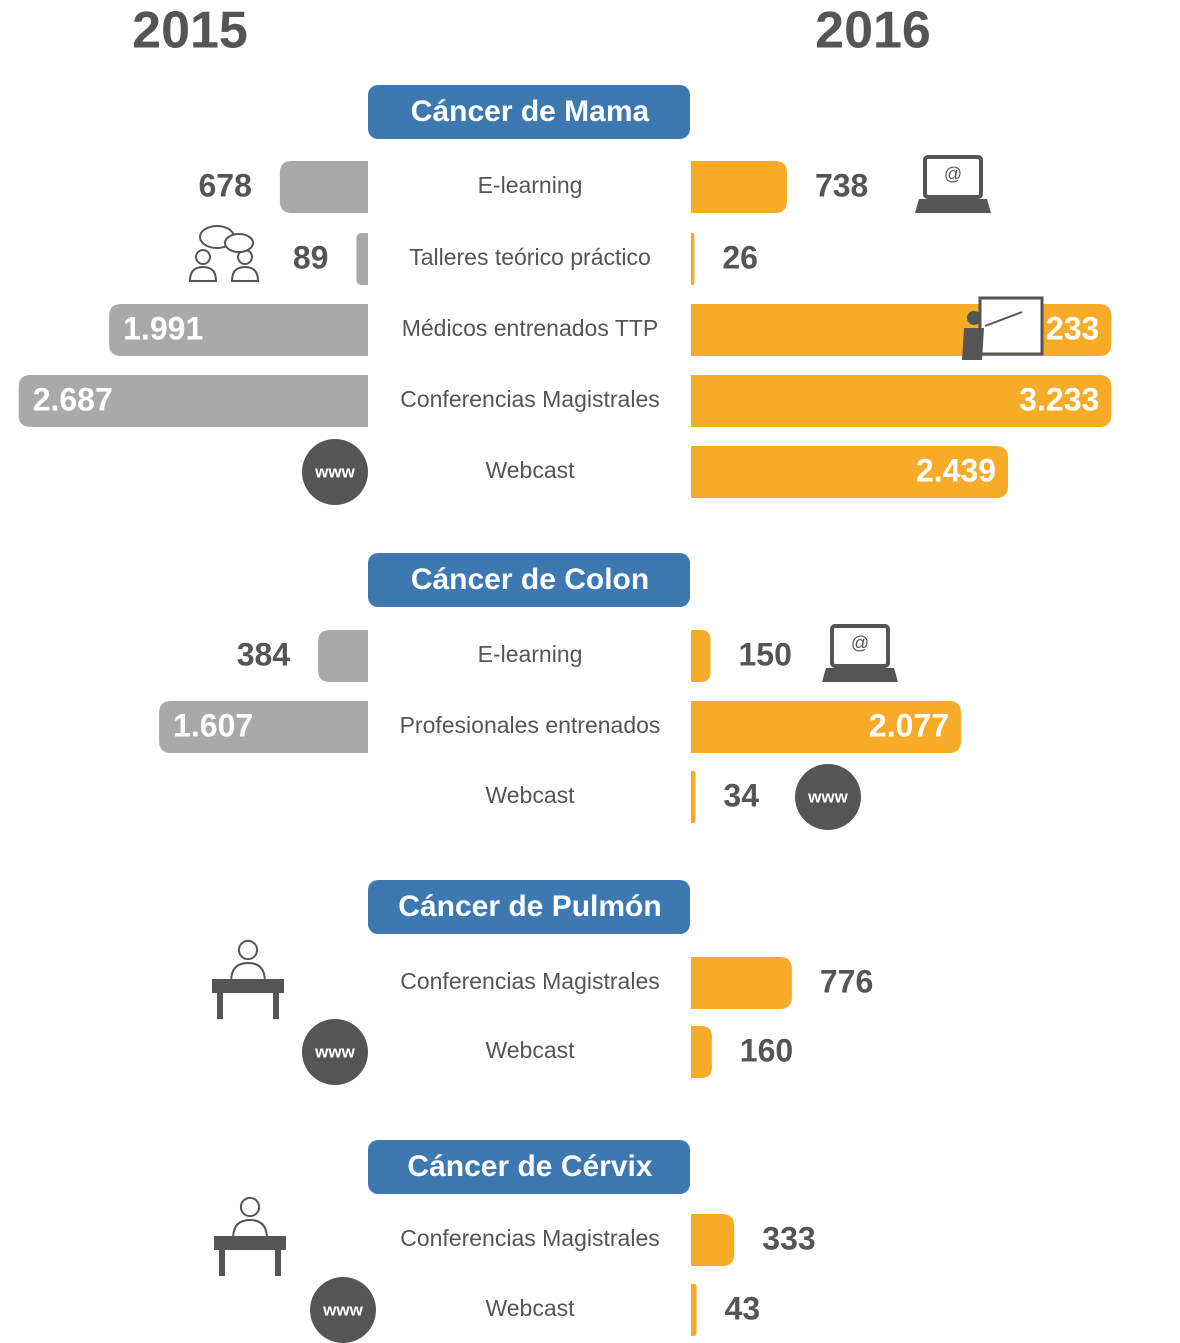 This screenshot has width=1180, height=1343. Describe the element at coordinates (1059, 399) in the screenshot. I see `value-2016: 3.233` at that location.